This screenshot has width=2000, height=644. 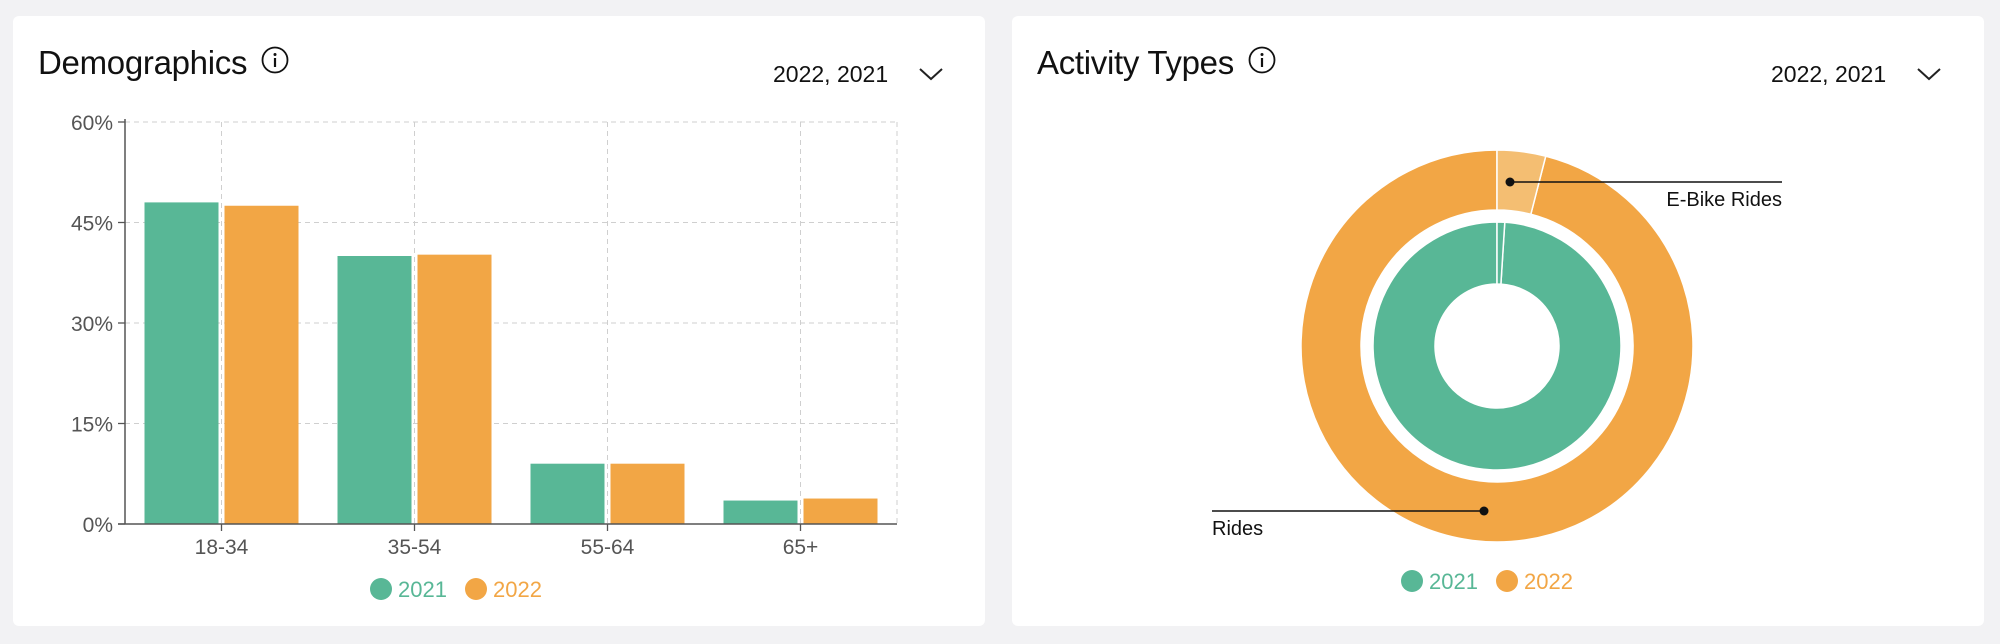 I want to click on slice-2021-rides, so click(x=1497, y=346).